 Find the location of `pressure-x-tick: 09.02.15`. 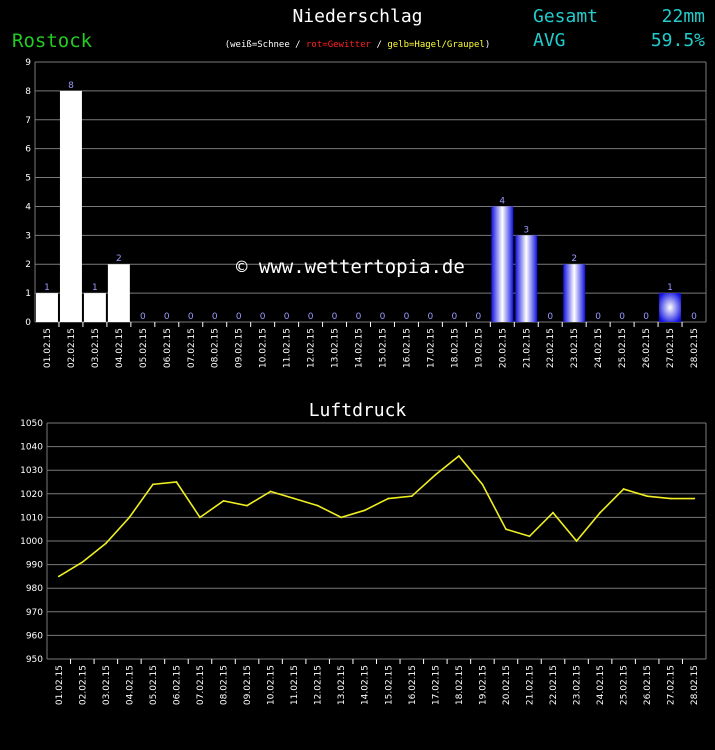

pressure-x-tick: 09.02.15 is located at coordinates (248, 685).